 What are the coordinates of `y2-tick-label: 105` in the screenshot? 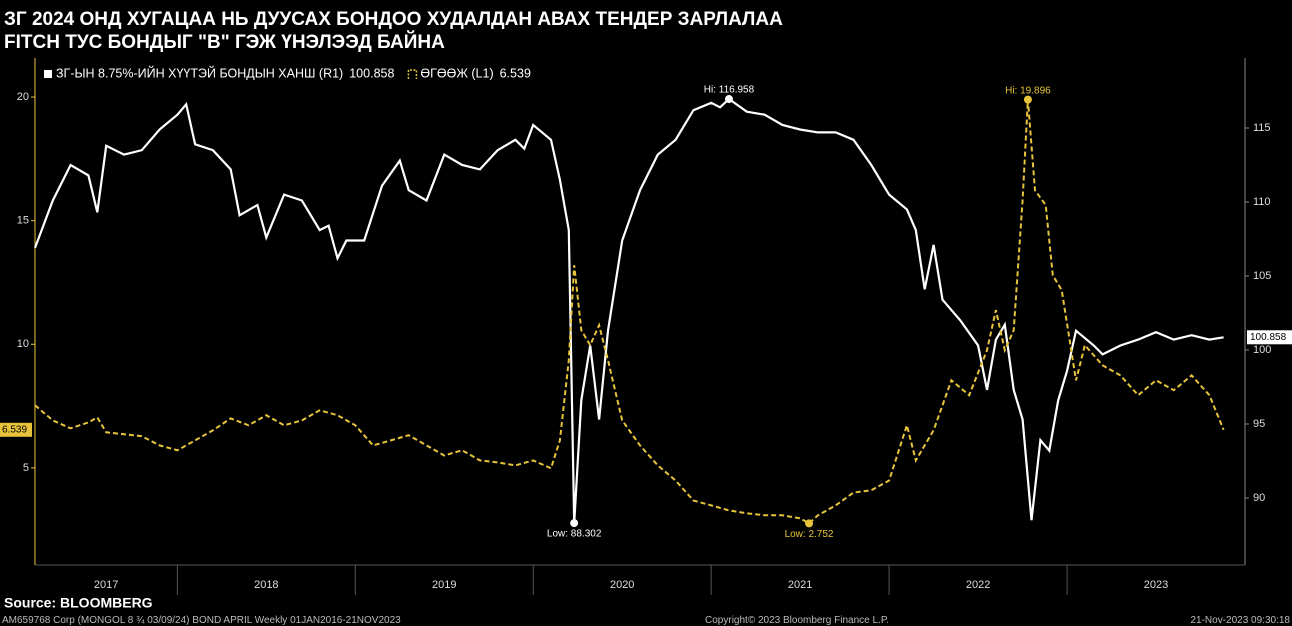 It's located at (1262, 276).